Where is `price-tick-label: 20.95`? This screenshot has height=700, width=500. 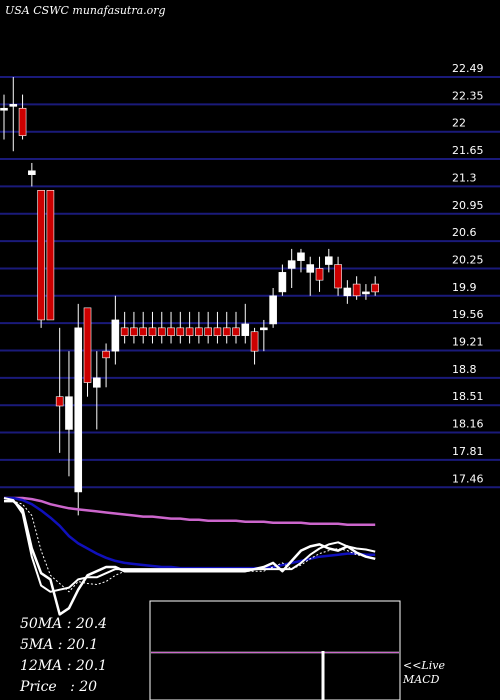
price-tick-label: 20.95 is located at coordinates (468, 205).